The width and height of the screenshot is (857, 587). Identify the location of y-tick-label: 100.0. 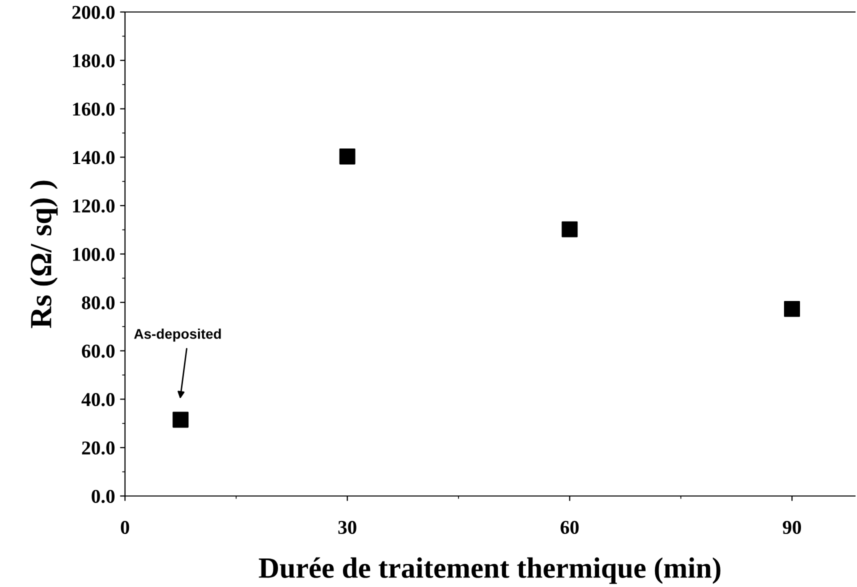
(94, 255).